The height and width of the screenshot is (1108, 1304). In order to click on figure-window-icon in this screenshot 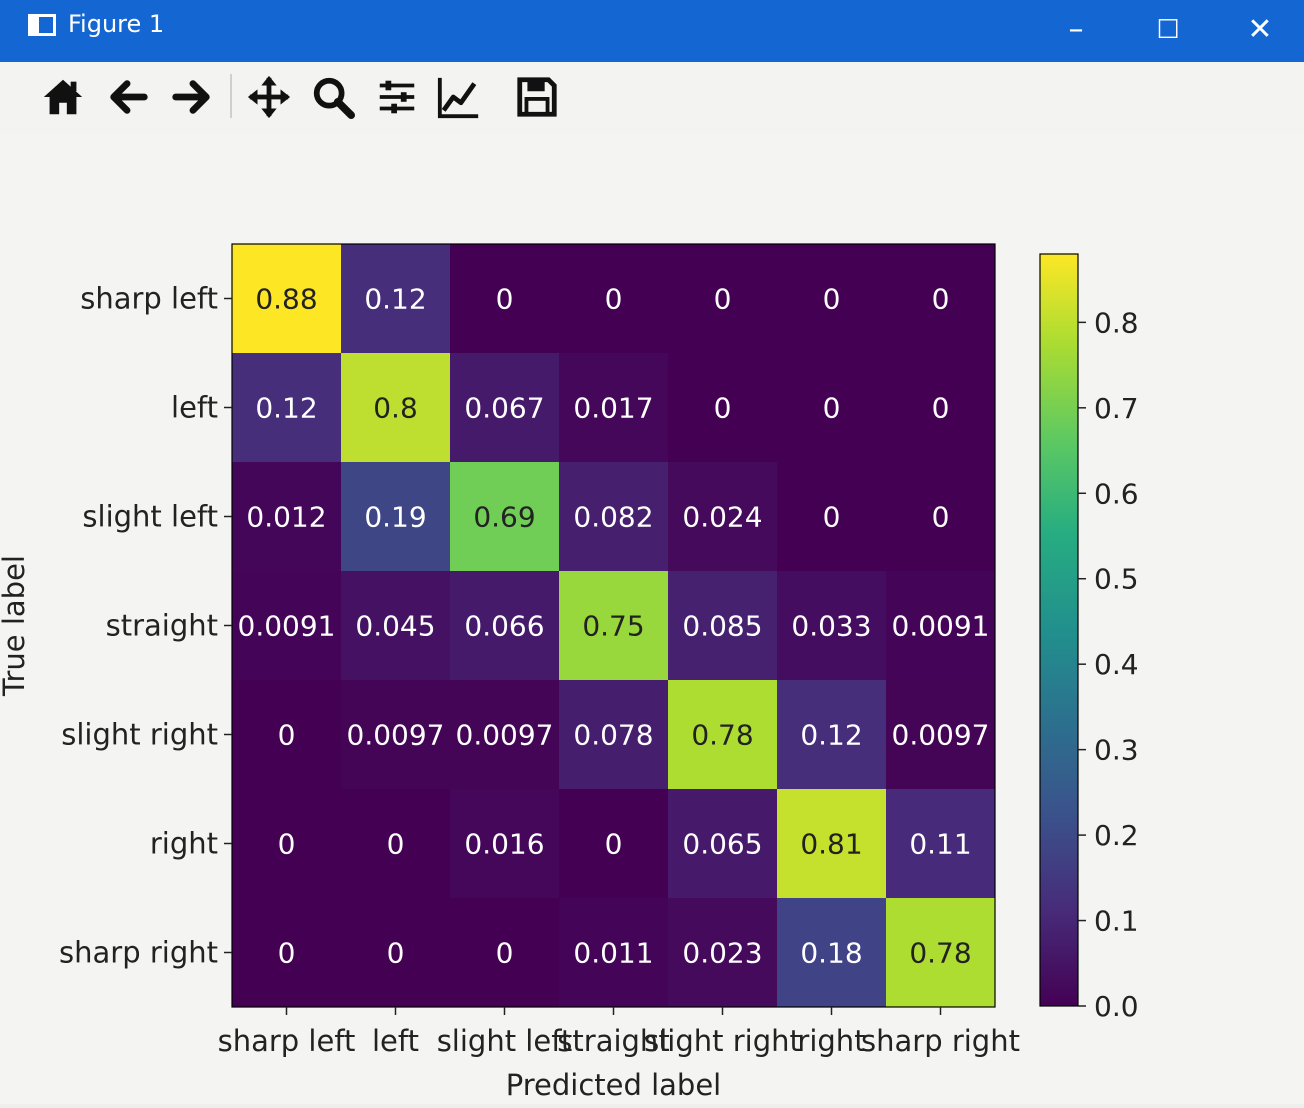, I will do `click(42, 25)`.